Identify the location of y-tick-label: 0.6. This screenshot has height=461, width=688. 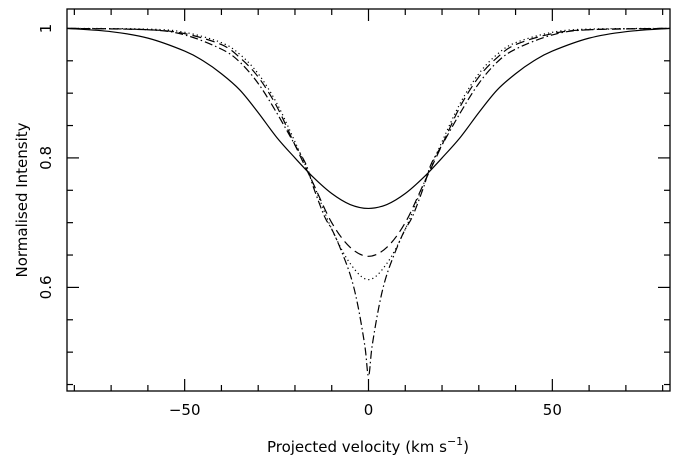
(46, 287).